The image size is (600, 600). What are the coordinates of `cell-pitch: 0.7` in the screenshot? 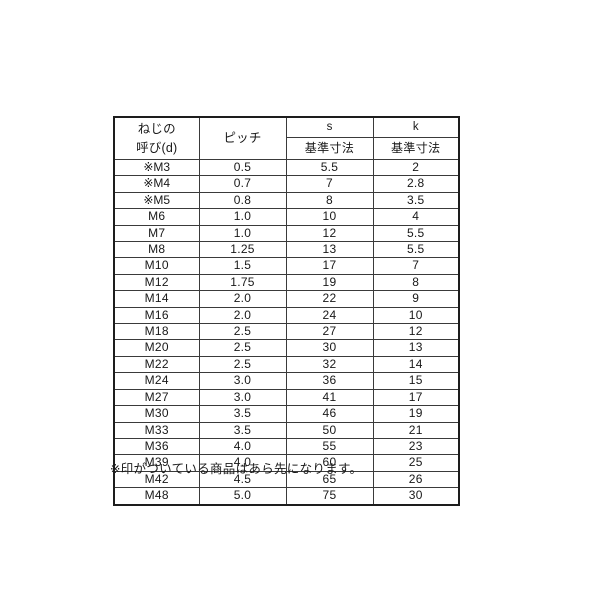 It's located at (242, 184).